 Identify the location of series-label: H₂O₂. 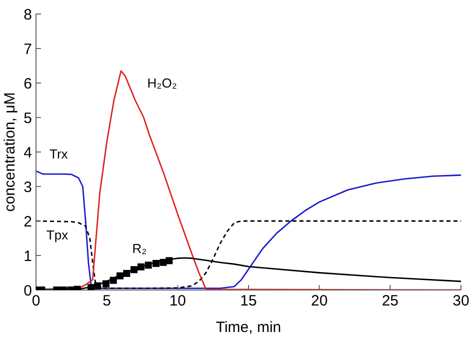
(162, 83).